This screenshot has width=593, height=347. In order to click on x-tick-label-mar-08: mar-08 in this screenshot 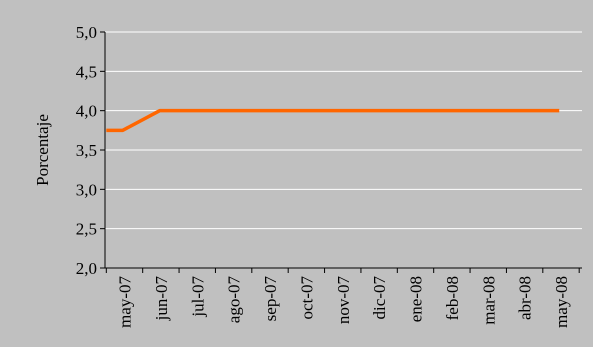, I will do `click(488, 300)`.